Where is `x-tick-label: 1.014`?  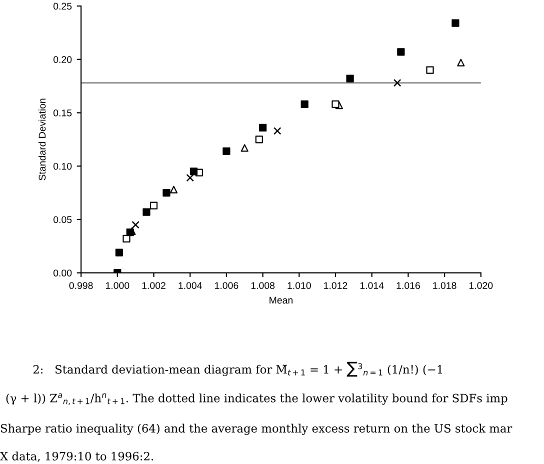 x-tick-label: 1.014 is located at coordinates (372, 285).